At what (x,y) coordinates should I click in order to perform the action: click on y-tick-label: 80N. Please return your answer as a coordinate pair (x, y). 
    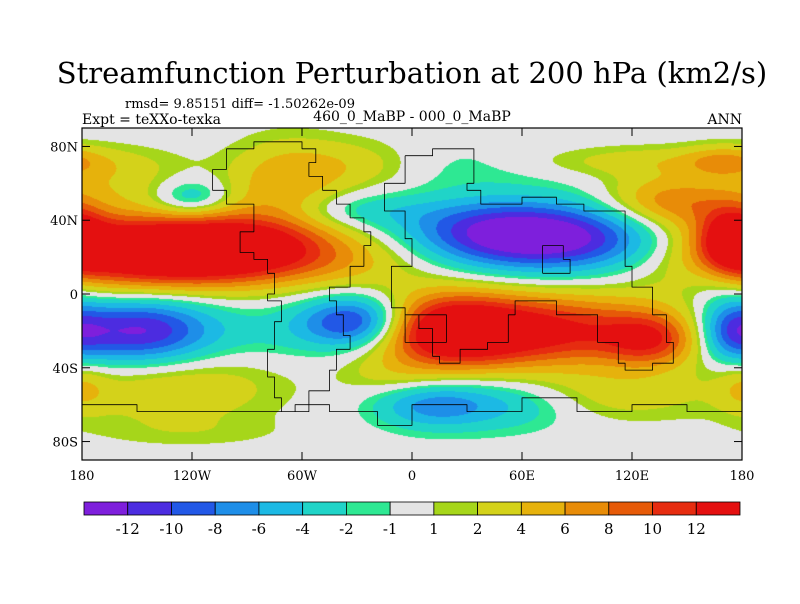
    Looking at the image, I should click on (64, 147).